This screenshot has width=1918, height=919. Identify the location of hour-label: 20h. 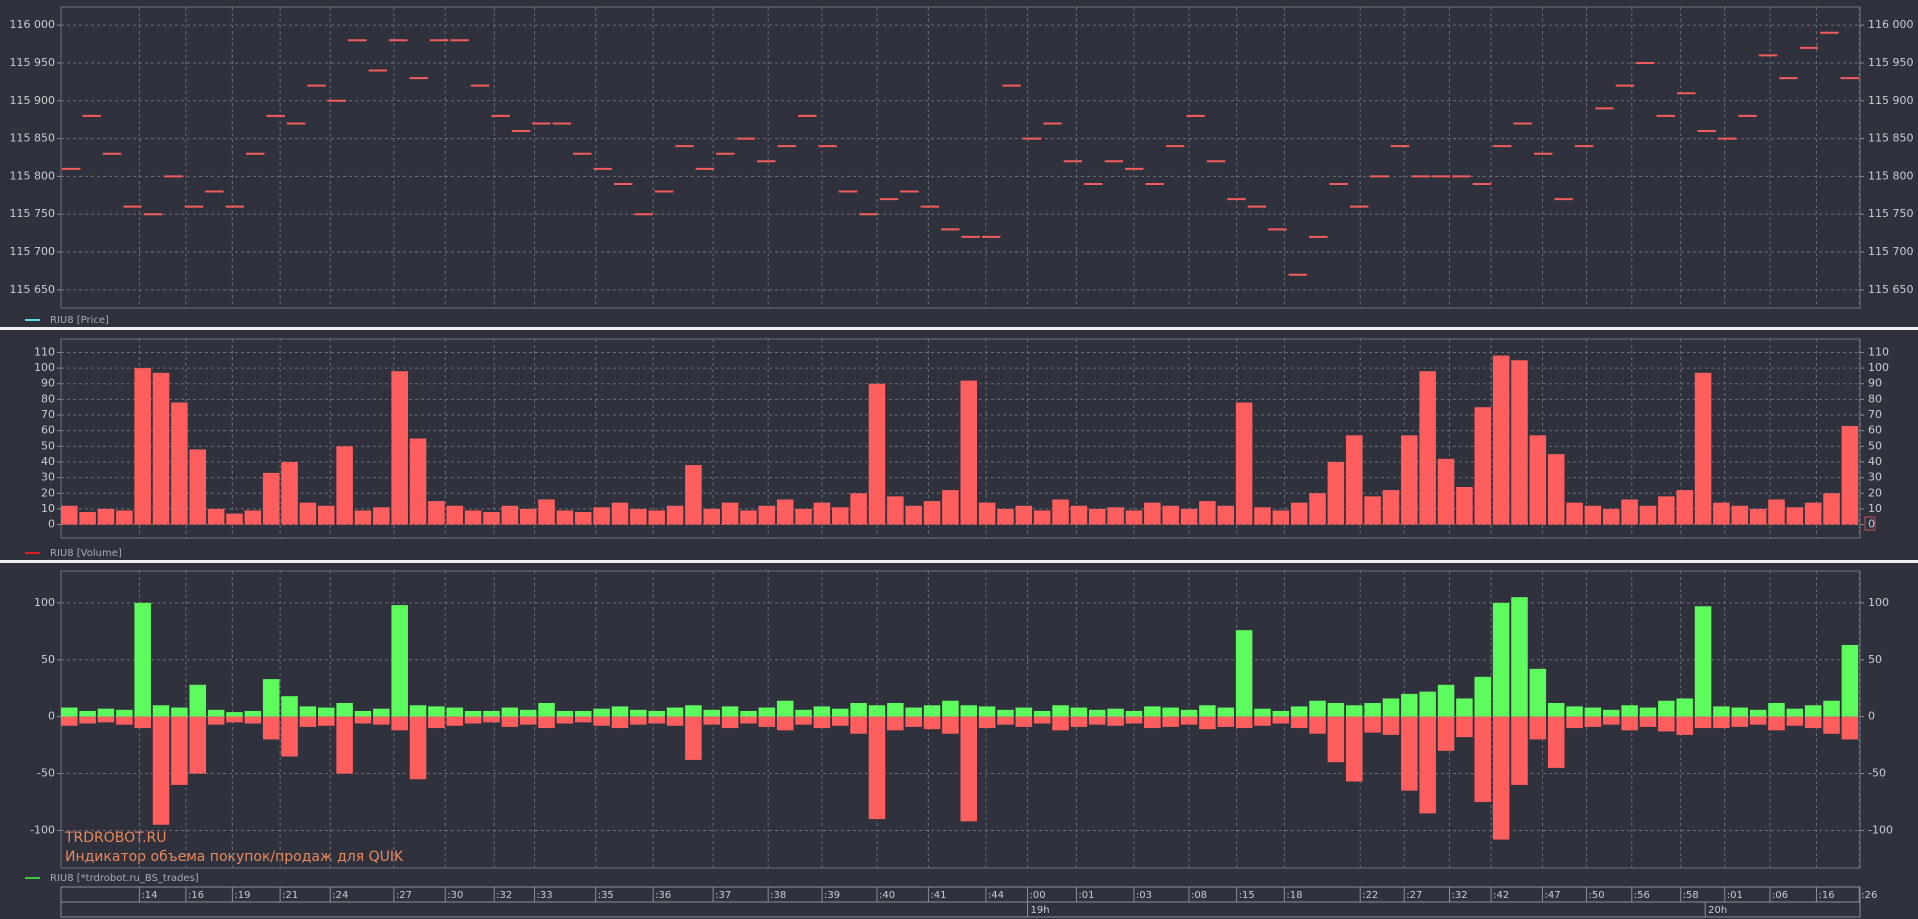
(1717, 910).